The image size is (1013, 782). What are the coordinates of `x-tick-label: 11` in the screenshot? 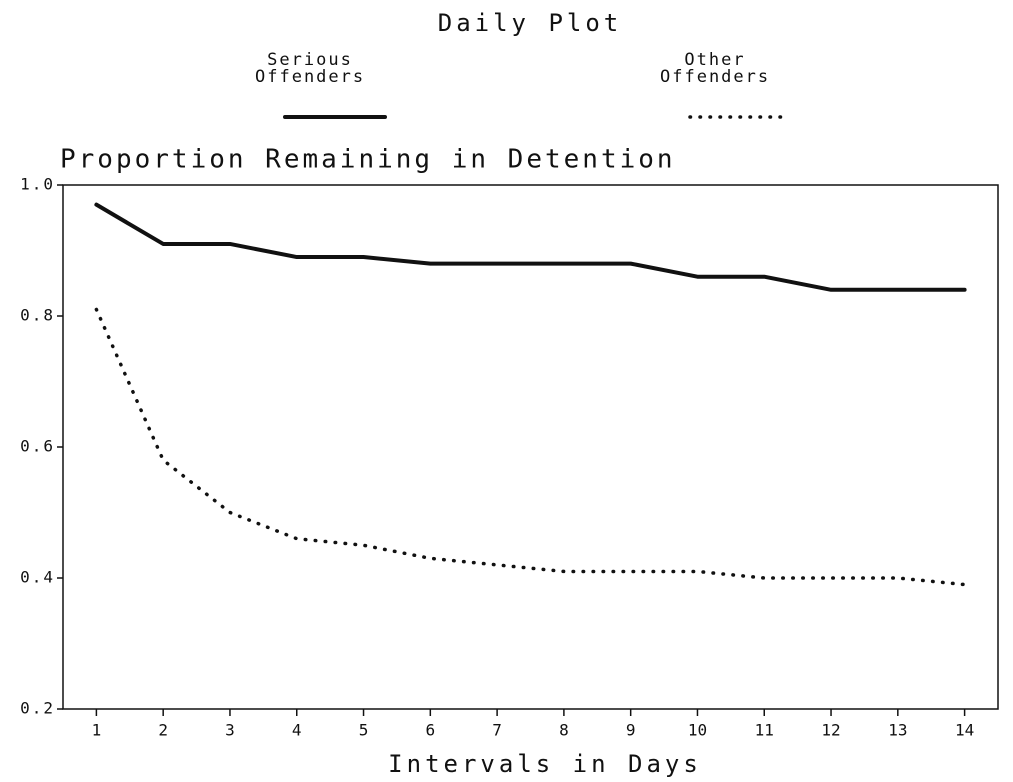 It's located at (764, 730).